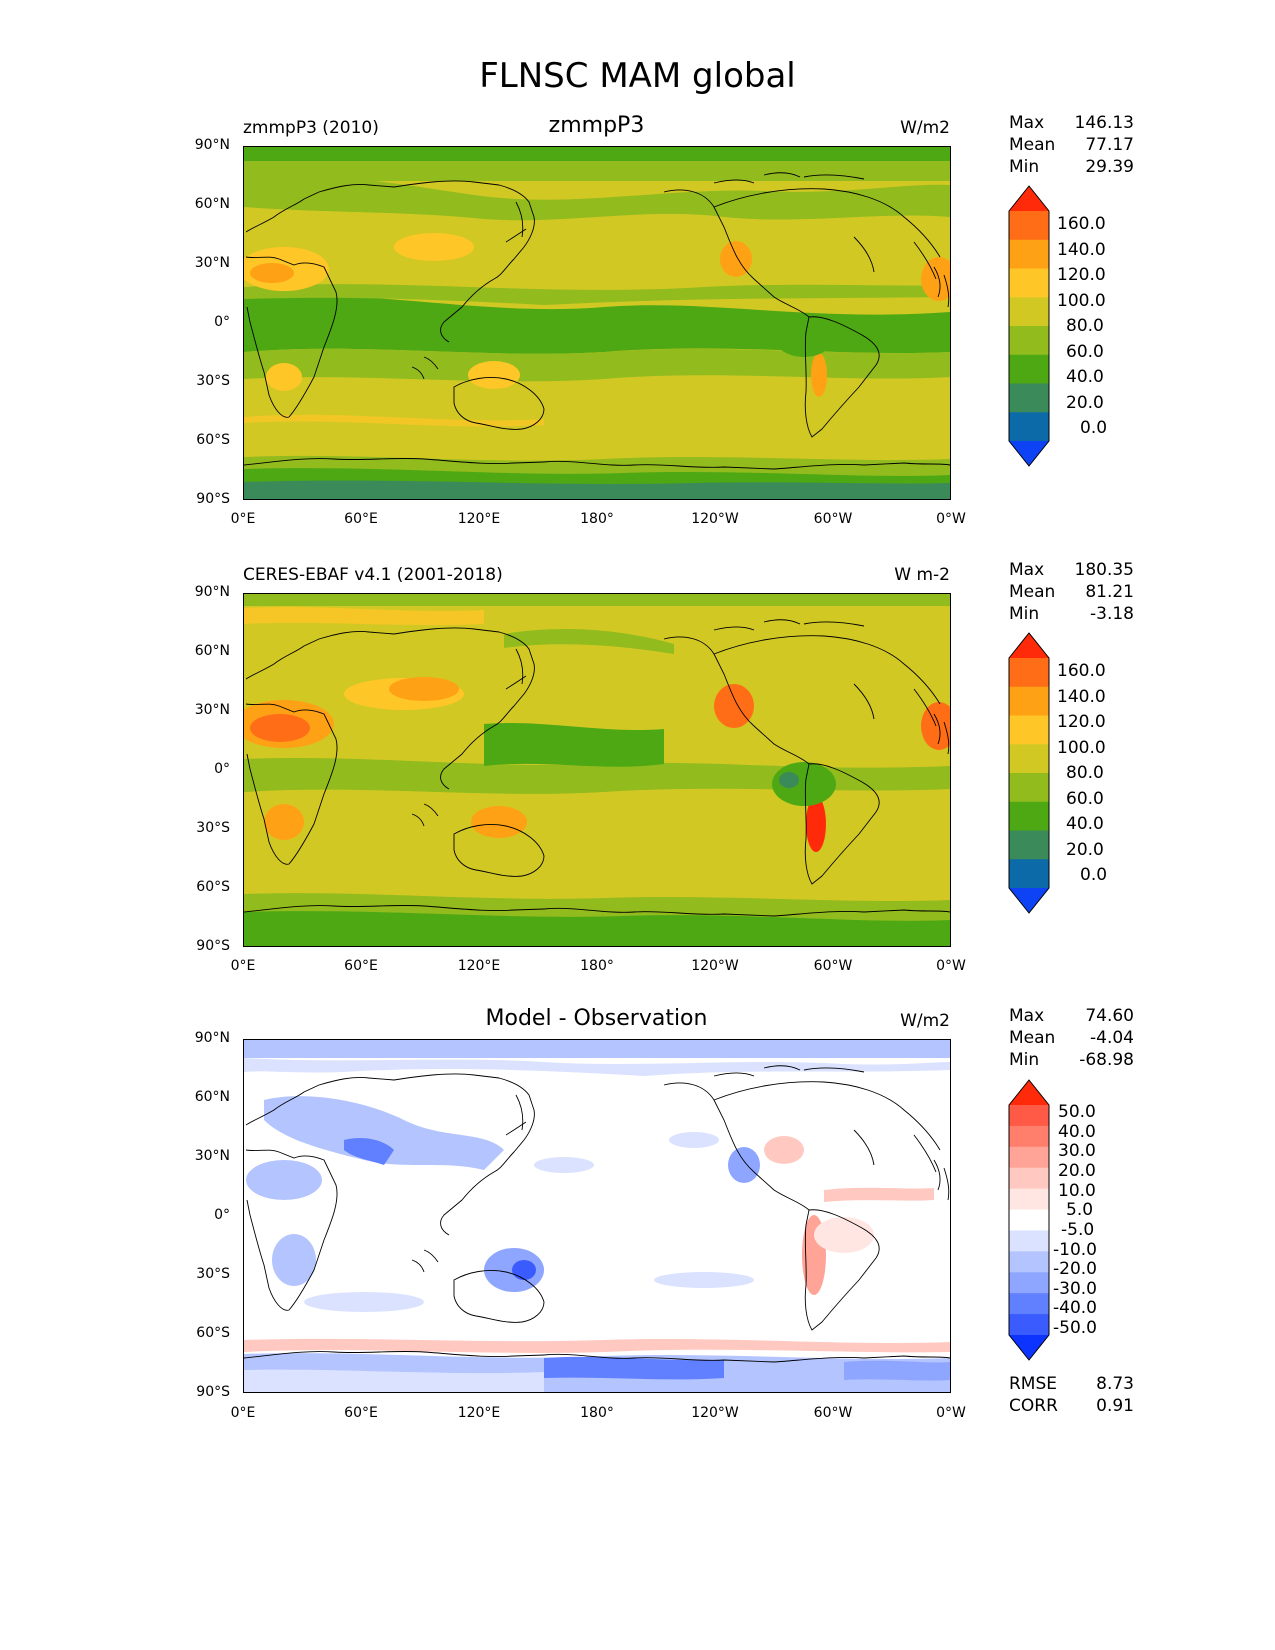 The height and width of the screenshot is (1650, 1275). What do you see at coordinates (1077, 1171) in the screenshot?
I see `colorbar-label: 20.0` at bounding box center [1077, 1171].